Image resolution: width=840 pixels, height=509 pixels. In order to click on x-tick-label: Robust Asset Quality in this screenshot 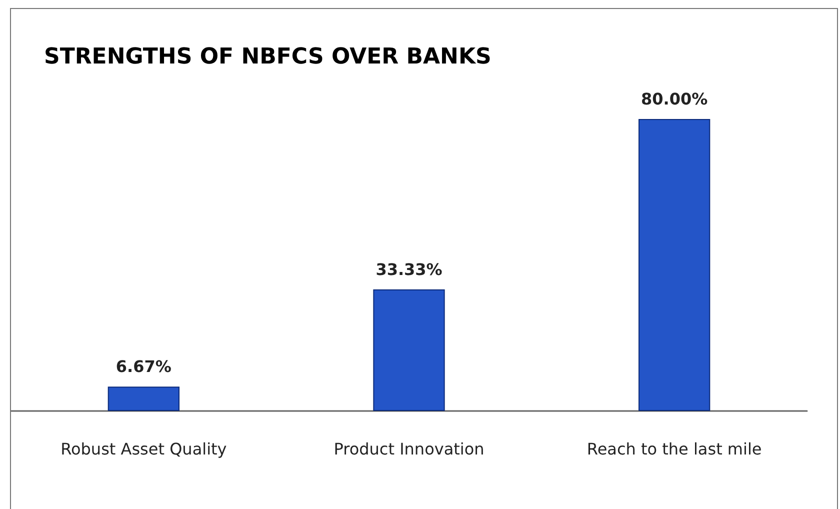, I will do `click(143, 449)`.